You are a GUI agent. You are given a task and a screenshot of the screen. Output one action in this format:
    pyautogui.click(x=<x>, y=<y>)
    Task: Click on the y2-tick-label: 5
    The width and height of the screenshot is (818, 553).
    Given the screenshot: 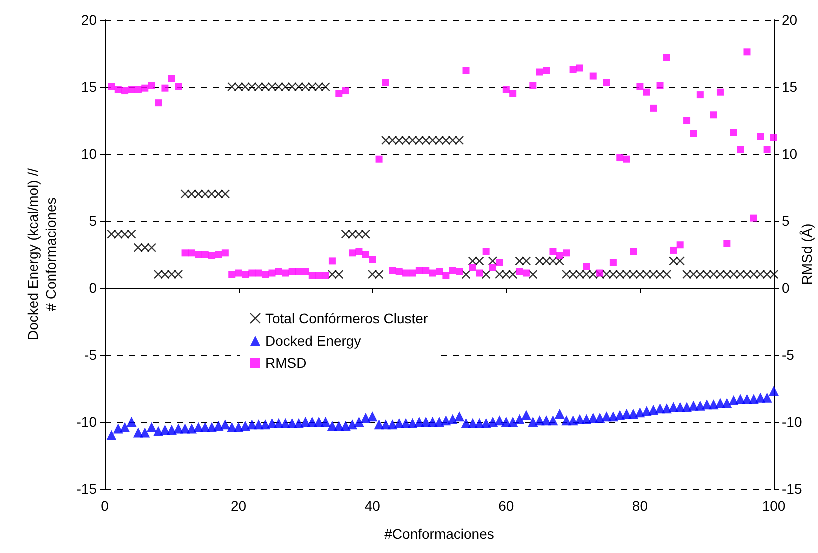 What is the action you would take?
    pyautogui.click(x=786, y=221)
    